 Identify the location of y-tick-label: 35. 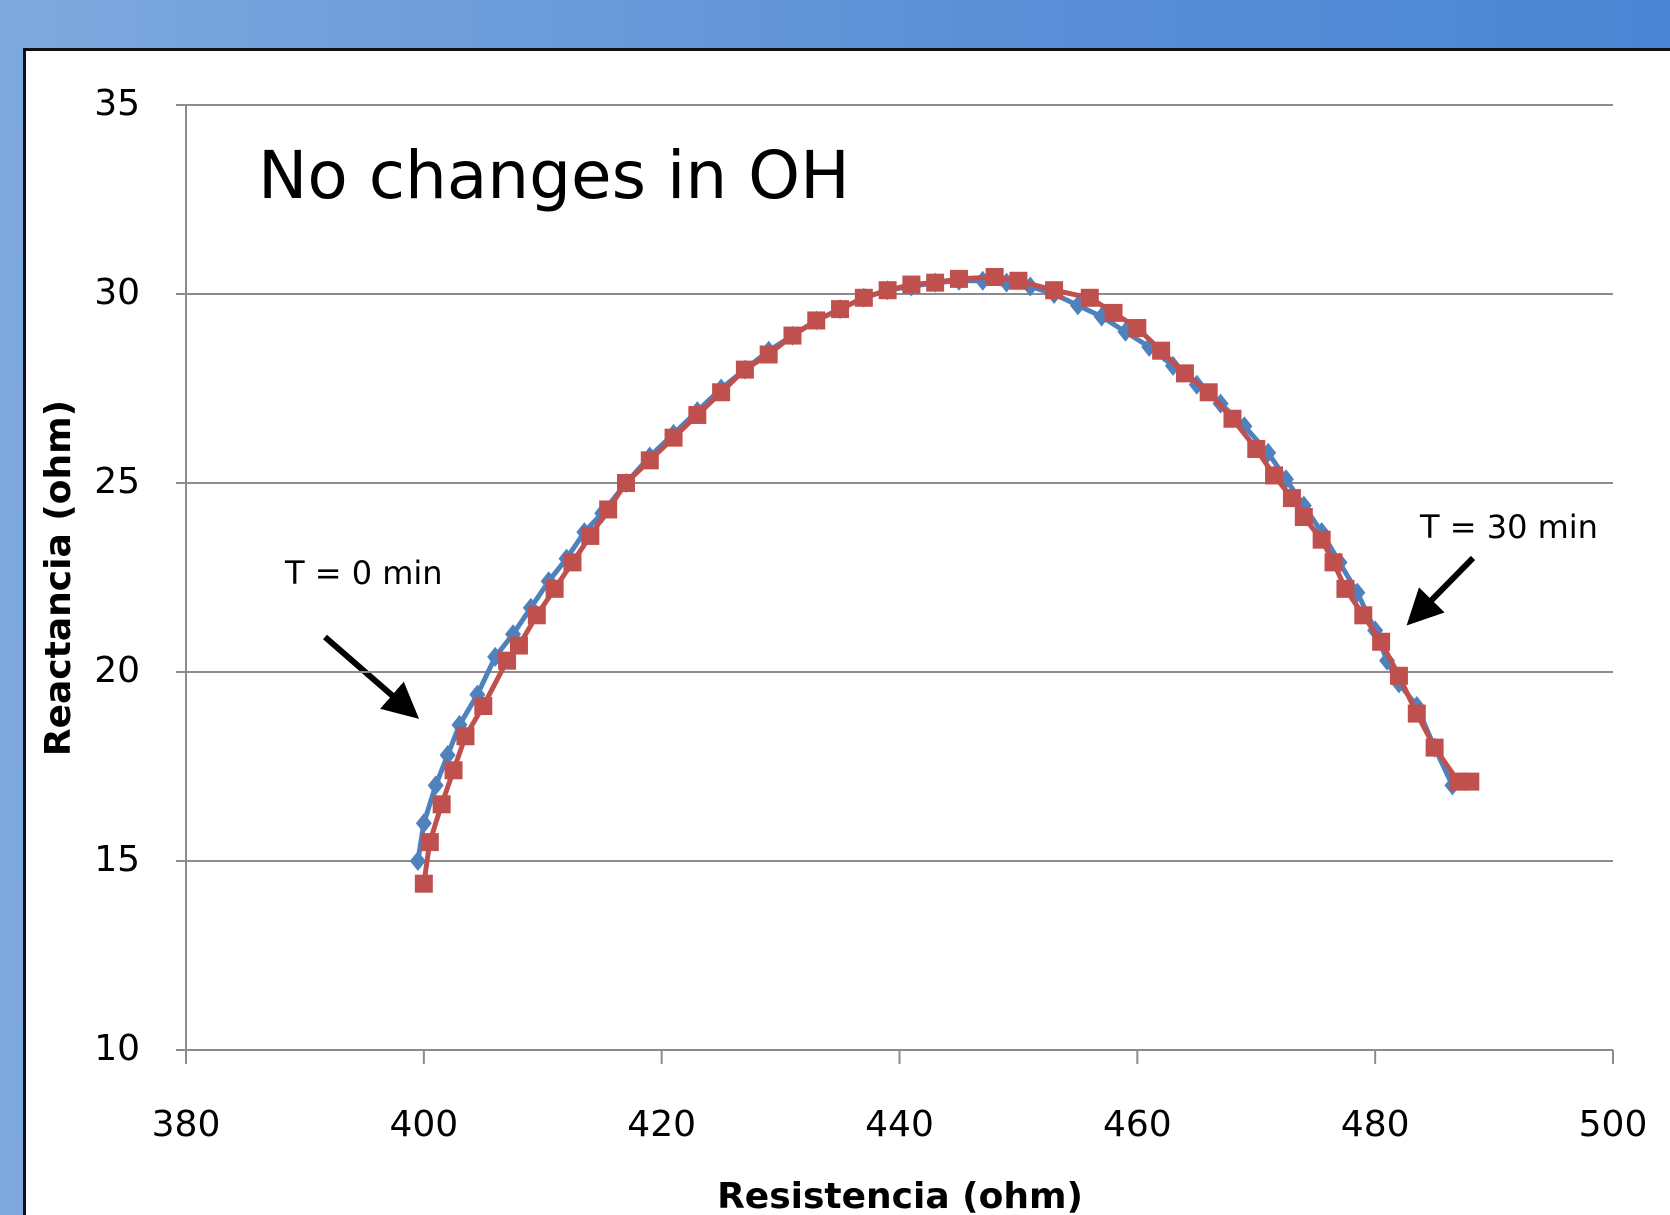
(117, 103).